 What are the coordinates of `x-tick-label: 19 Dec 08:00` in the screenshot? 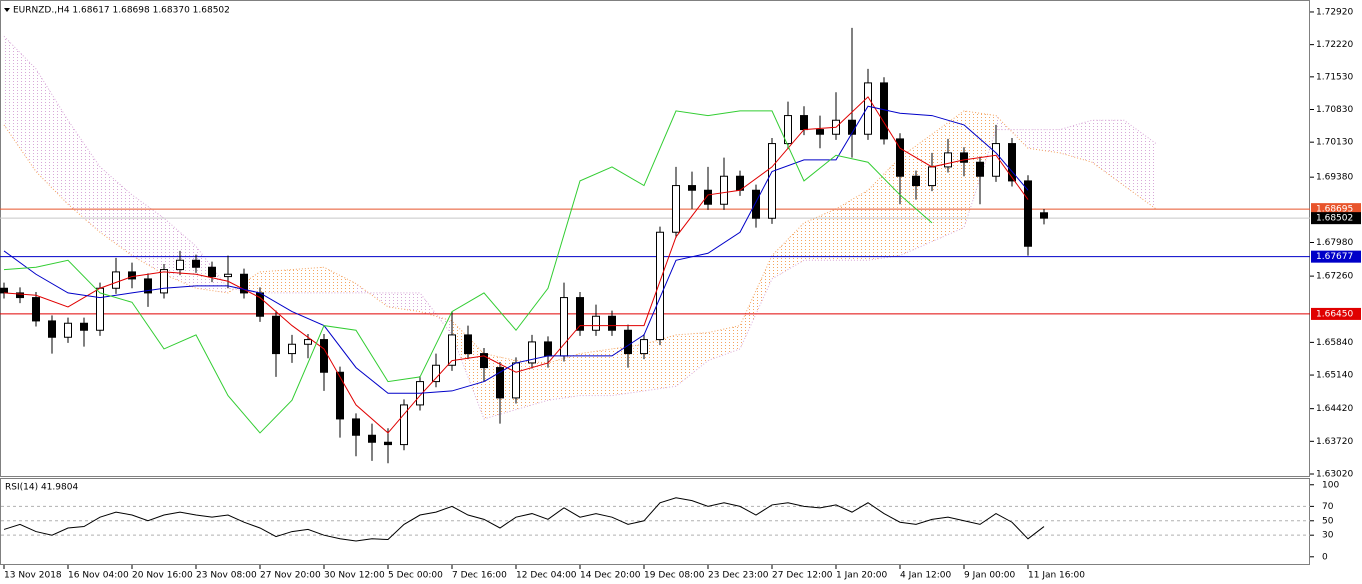 It's located at (674, 576).